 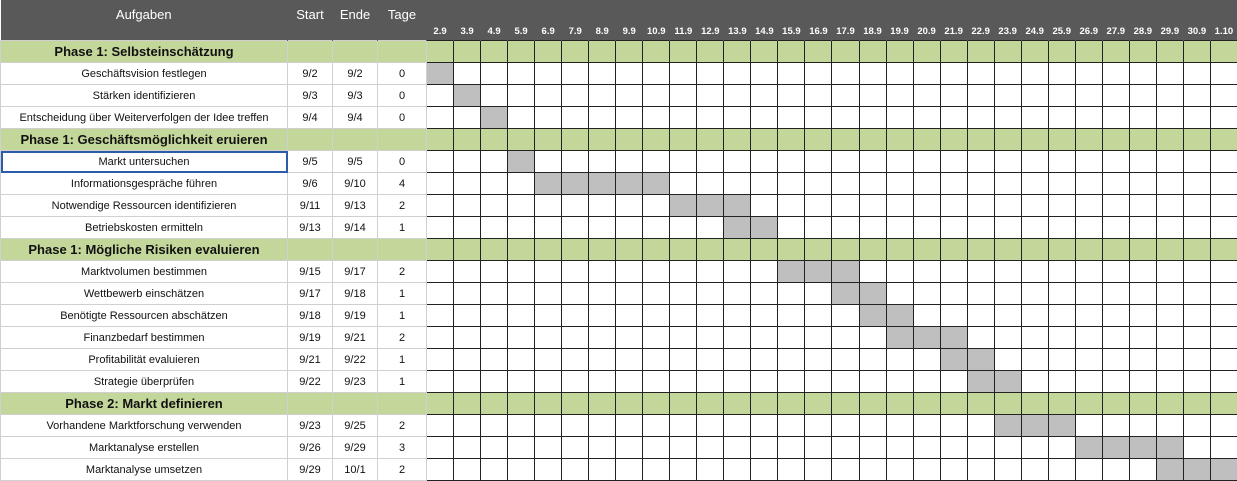 What do you see at coordinates (144, 448) in the screenshot?
I see `task-name: Marktanalyse erstellen` at bounding box center [144, 448].